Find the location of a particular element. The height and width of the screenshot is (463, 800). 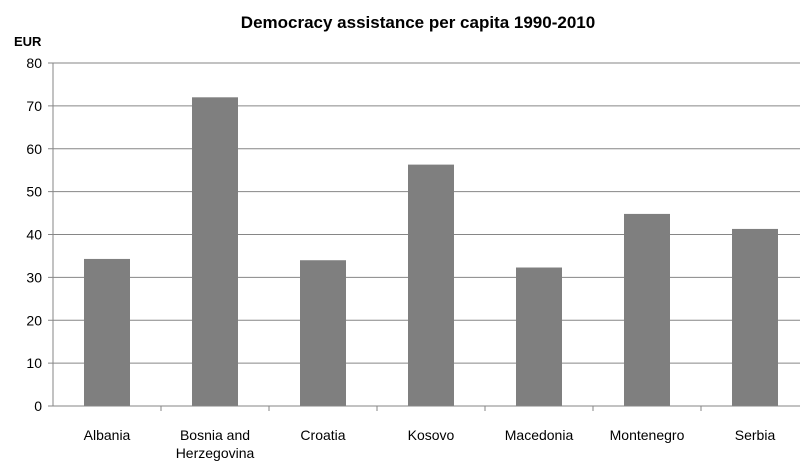

x-category-label: Montenegro is located at coordinates (647, 435).